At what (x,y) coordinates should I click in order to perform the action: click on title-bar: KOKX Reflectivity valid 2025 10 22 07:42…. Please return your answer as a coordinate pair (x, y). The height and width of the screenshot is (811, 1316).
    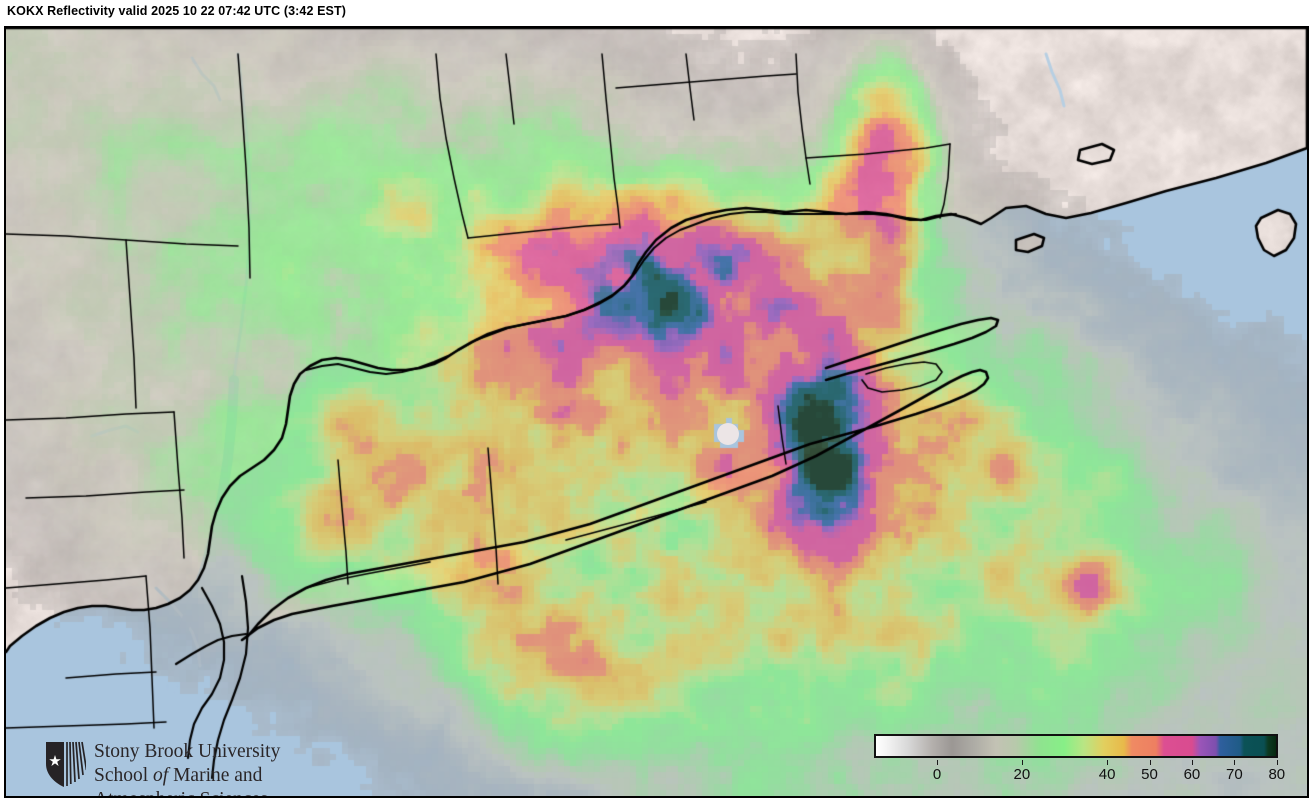
    Looking at the image, I should click on (658, 13).